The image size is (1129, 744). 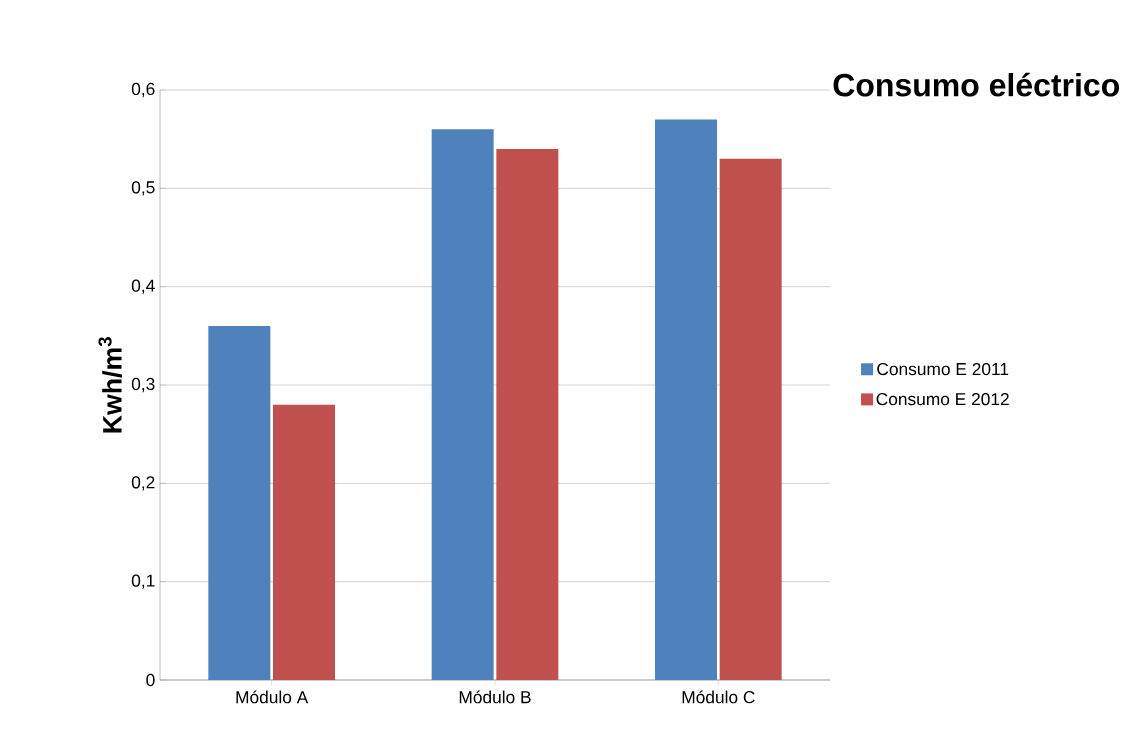 I want to click on y-axis-title: Kwh/m$^{3}$, so click(x=110, y=385).